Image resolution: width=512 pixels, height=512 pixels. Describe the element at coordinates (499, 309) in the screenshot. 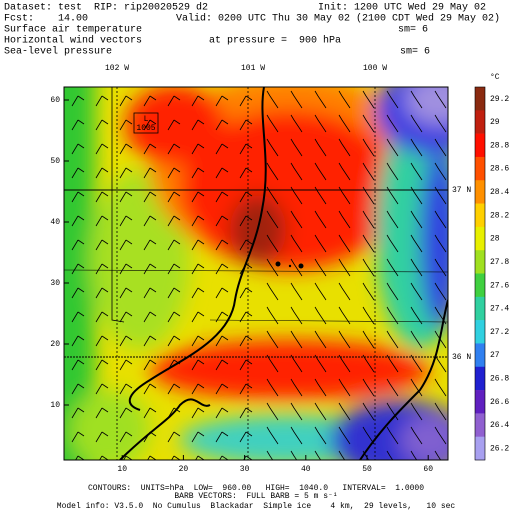

I see `colorbar-label: 27.4` at that location.